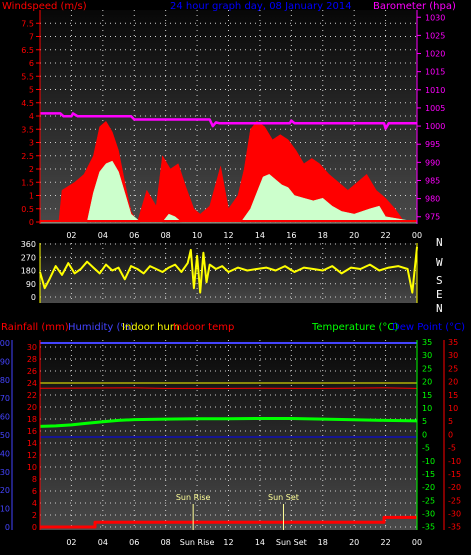 The height and width of the screenshot is (555, 471). What do you see at coordinates (323, 235) in the screenshot?
I see `x-tick-label: 18` at bounding box center [323, 235].